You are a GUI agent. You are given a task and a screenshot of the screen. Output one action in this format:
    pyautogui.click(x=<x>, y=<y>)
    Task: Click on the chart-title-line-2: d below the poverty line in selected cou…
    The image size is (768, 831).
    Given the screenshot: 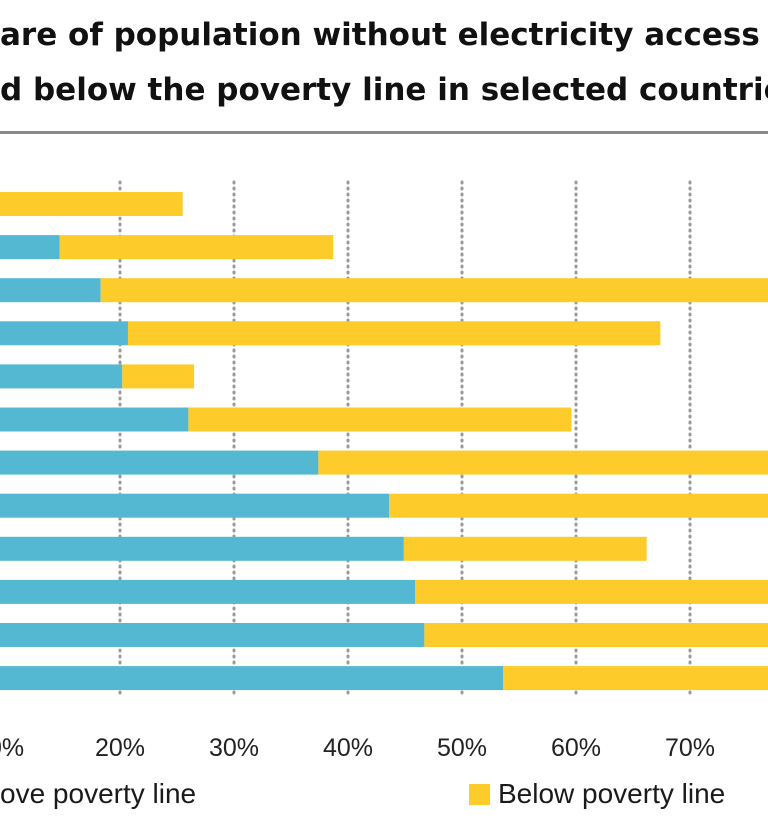 What is the action you would take?
    pyautogui.click(x=384, y=90)
    